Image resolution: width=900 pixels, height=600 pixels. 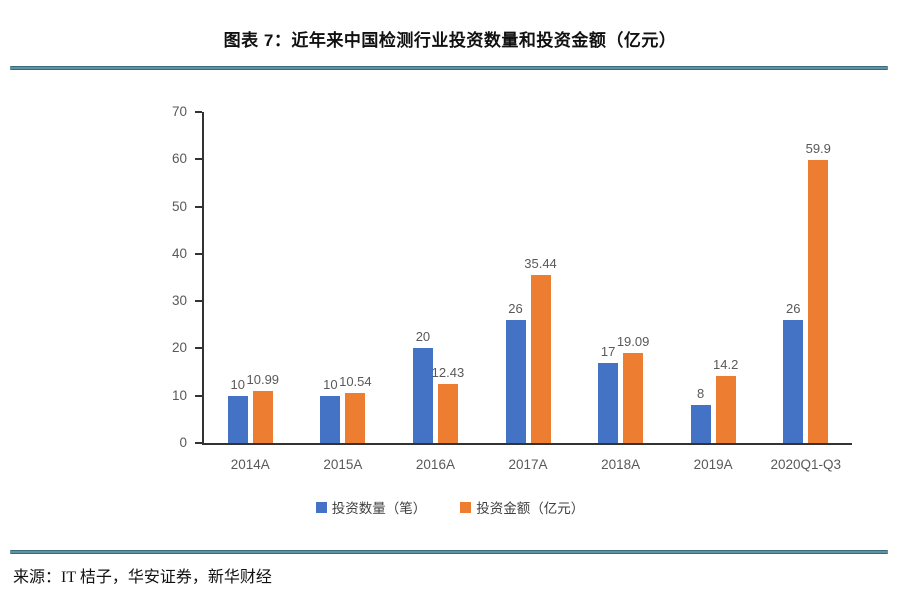 I want to click on bar-group: 26 59.9 2020Q1-Q3, so click(x=805, y=292).